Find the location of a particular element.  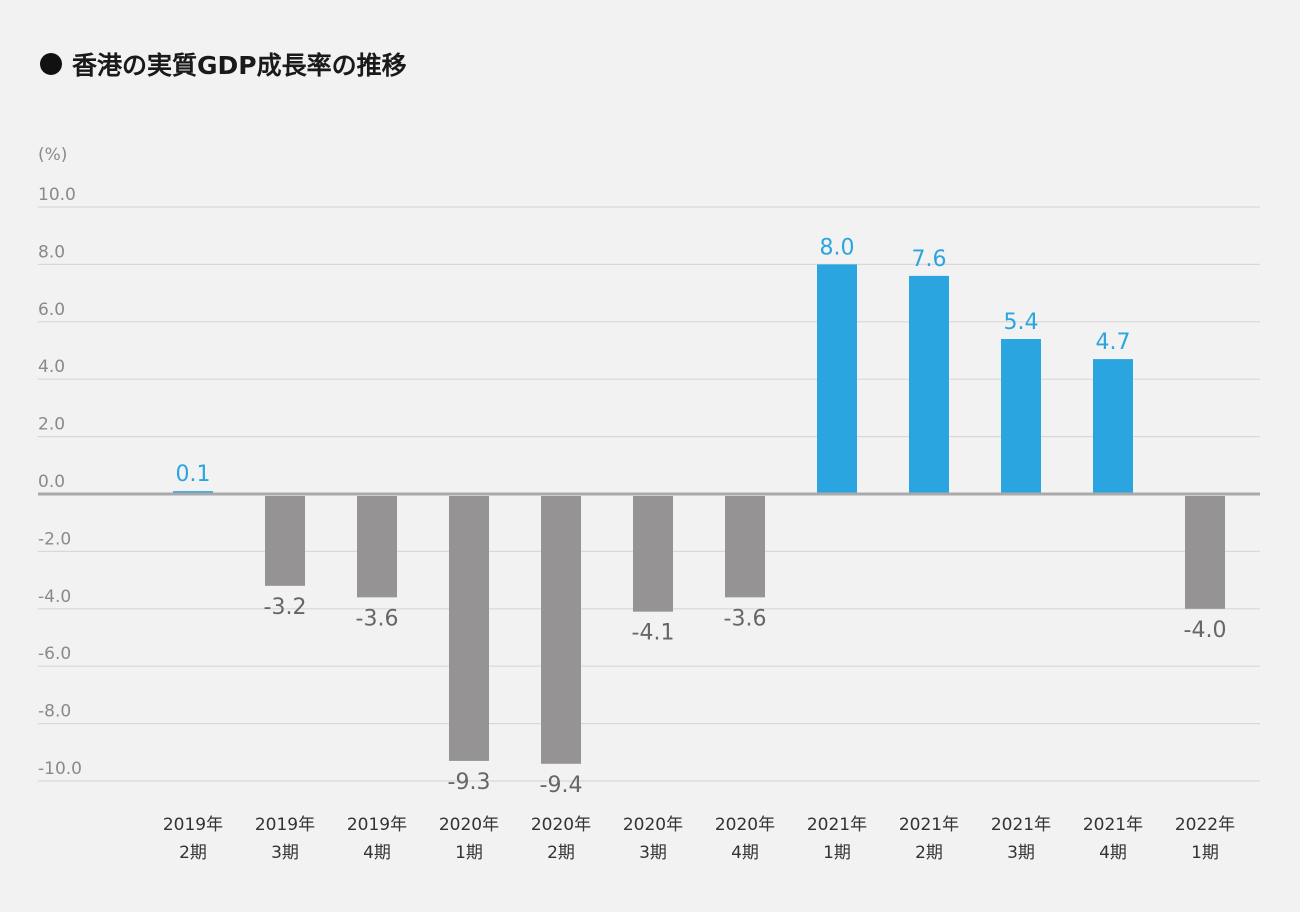

data-label: -9.3 is located at coordinates (469, 782).